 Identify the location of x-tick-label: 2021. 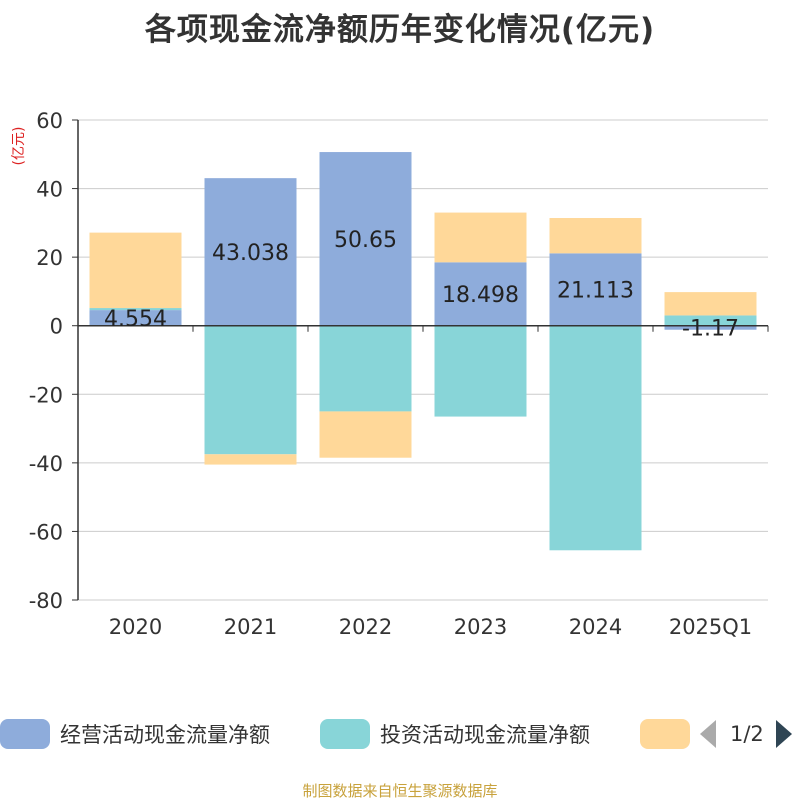
(250, 627).